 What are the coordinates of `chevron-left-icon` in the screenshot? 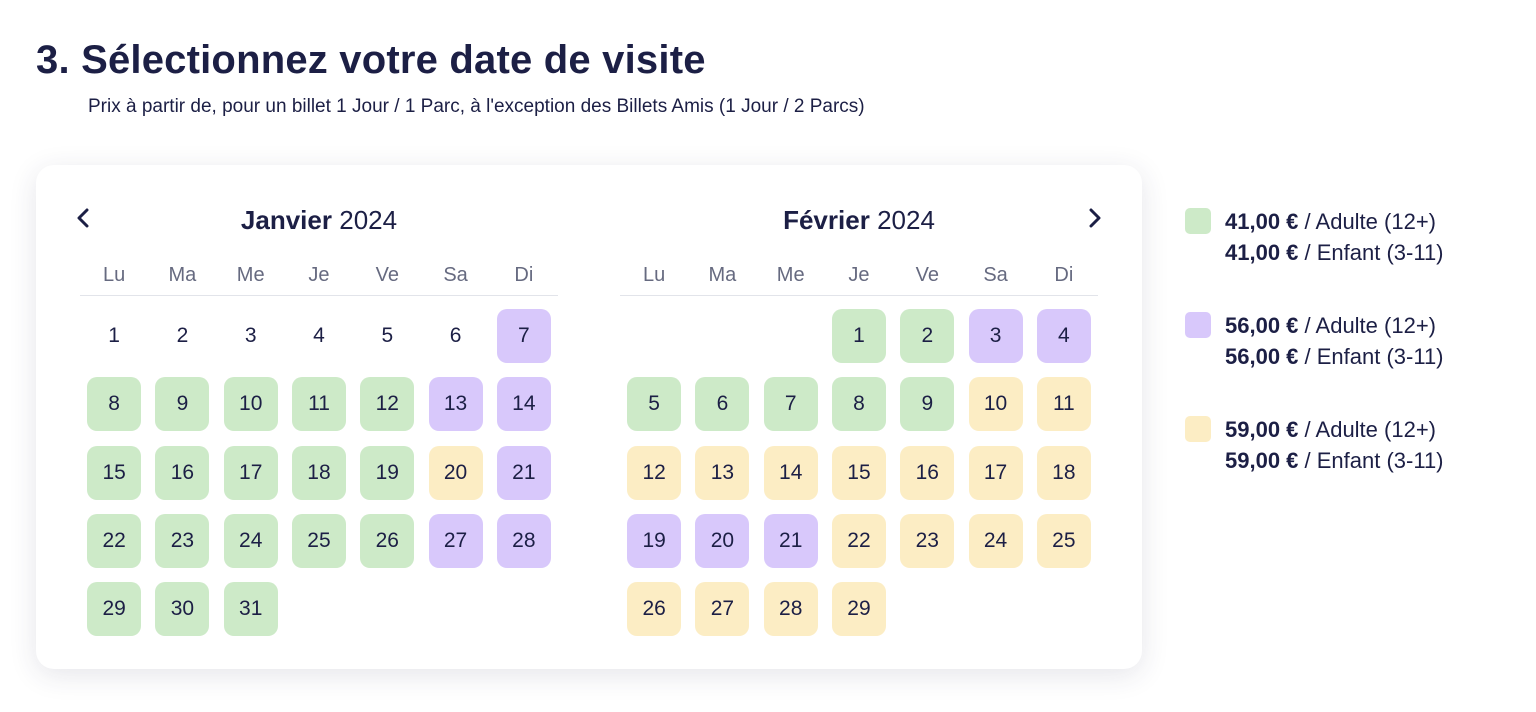 It's located at (83, 218).